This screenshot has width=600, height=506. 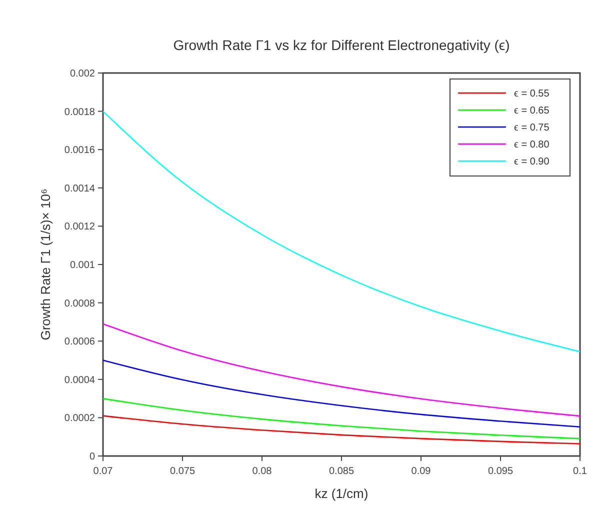 I want to click on y-axis-title: Growth Rate Γ1 (1/s)× 10⁶, so click(x=45, y=264).